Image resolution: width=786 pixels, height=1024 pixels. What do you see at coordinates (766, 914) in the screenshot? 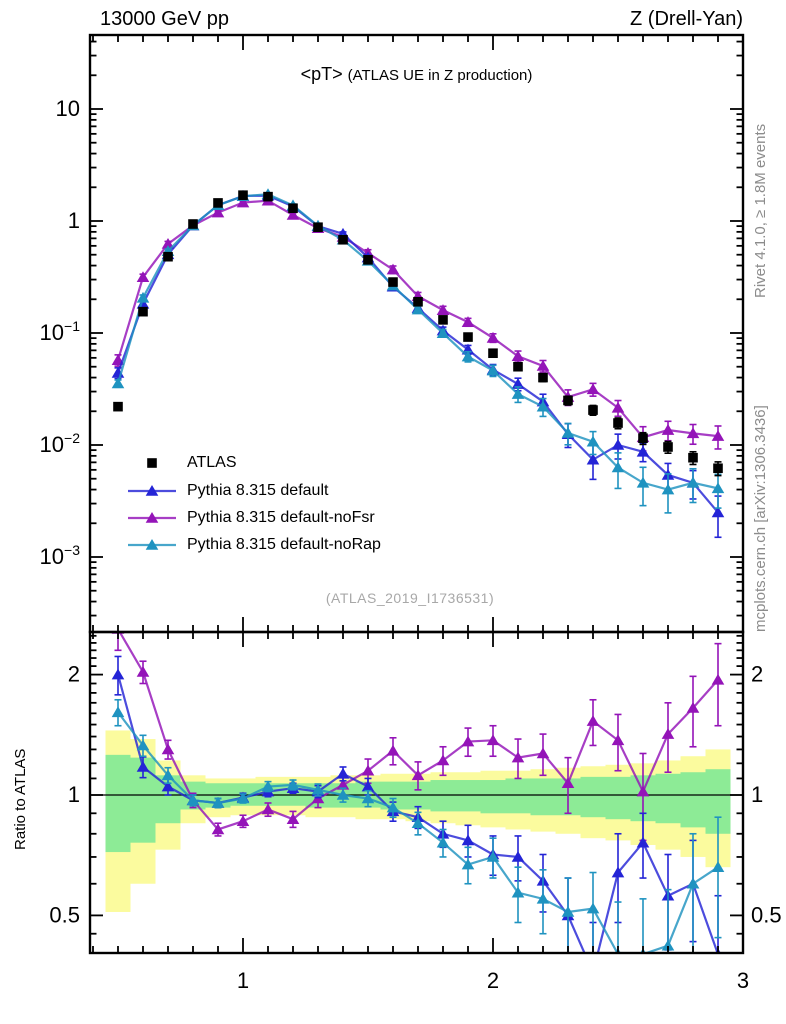
I see `ratio-y-tick-label-right: 0.5` at bounding box center [766, 914].